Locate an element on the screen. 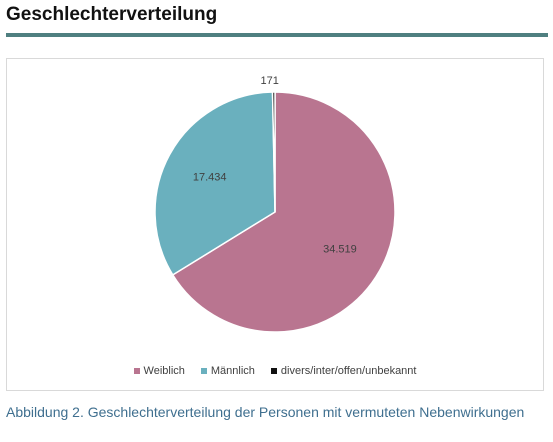  pie-slice-m-nnlich is located at coordinates (215, 183).